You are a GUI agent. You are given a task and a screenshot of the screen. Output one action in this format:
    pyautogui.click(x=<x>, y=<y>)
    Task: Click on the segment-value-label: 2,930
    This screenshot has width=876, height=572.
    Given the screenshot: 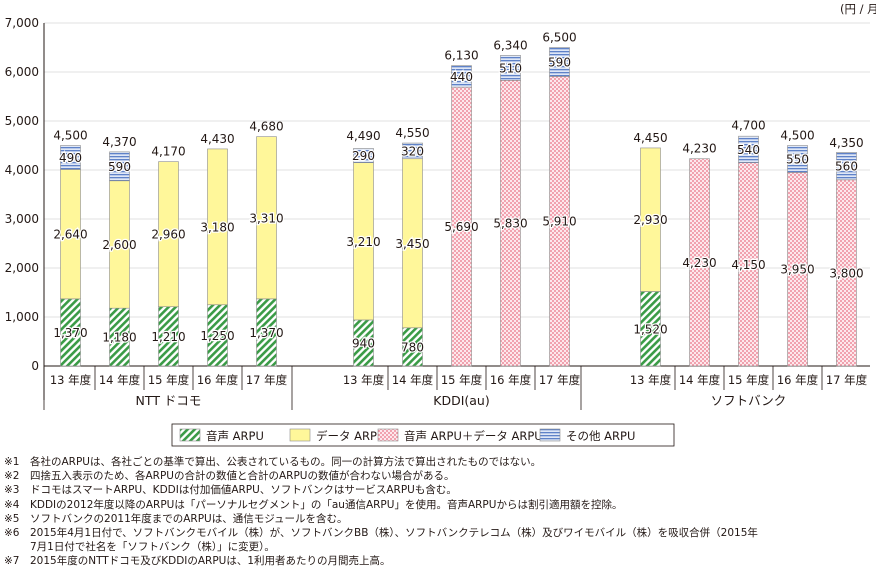 What is the action you would take?
    pyautogui.click(x=650, y=220)
    